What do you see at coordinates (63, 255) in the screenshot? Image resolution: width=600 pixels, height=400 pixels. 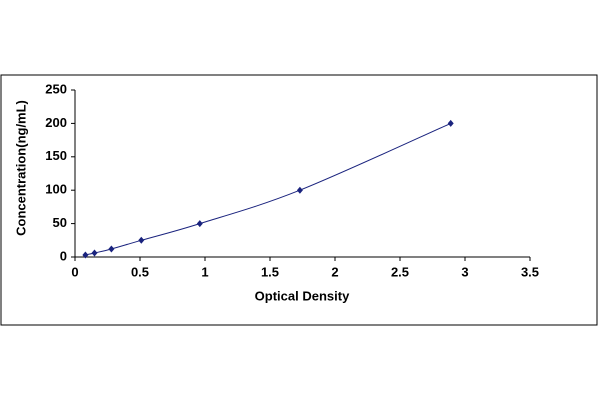 I see `y-tick-label: 0` at bounding box center [63, 255].